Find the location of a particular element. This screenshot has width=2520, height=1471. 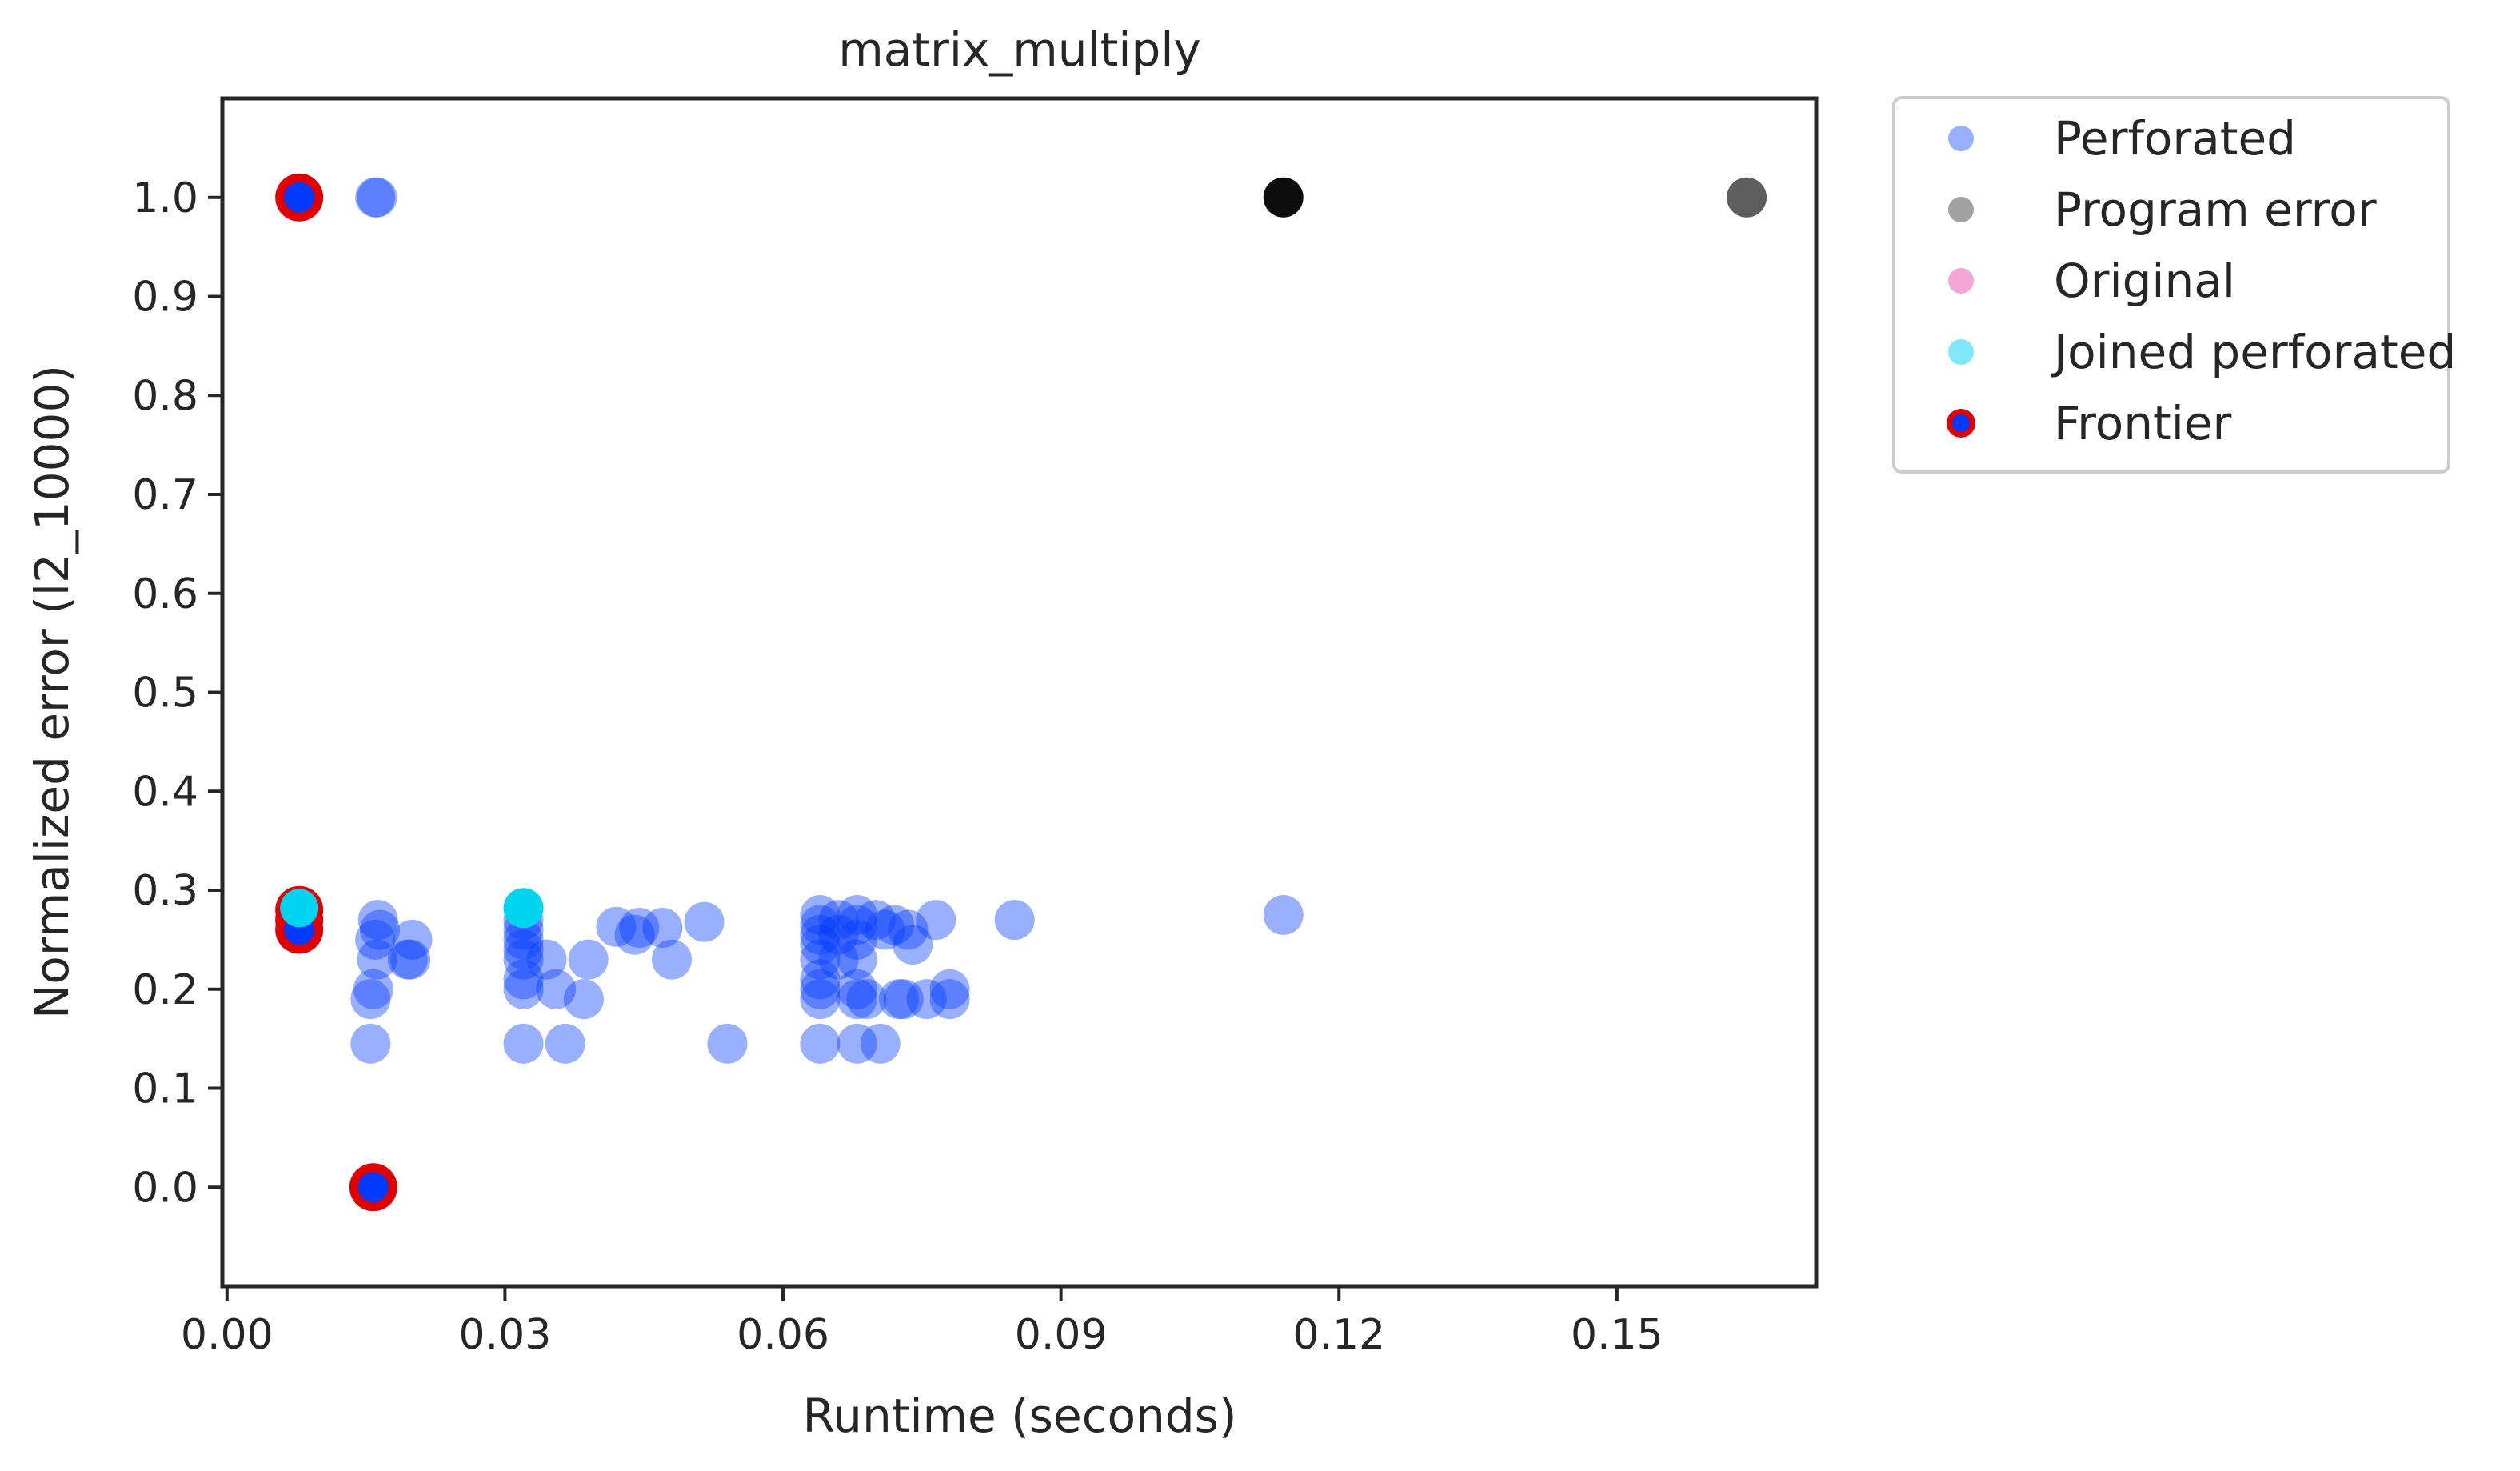

legend-label: Program error is located at coordinates (2215, 209).